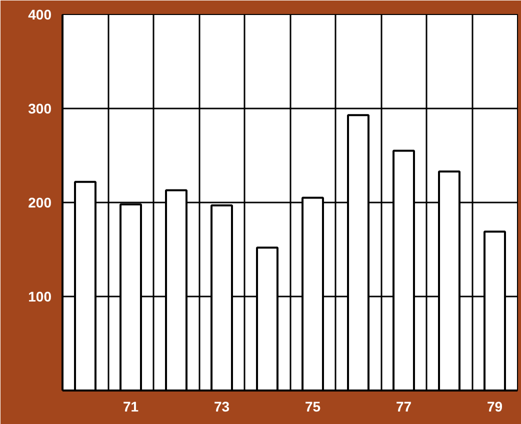 Image resolution: width=521 pixels, height=424 pixels. Describe the element at coordinates (40, 14) in the screenshot. I see `y-tick-label: 400` at that location.